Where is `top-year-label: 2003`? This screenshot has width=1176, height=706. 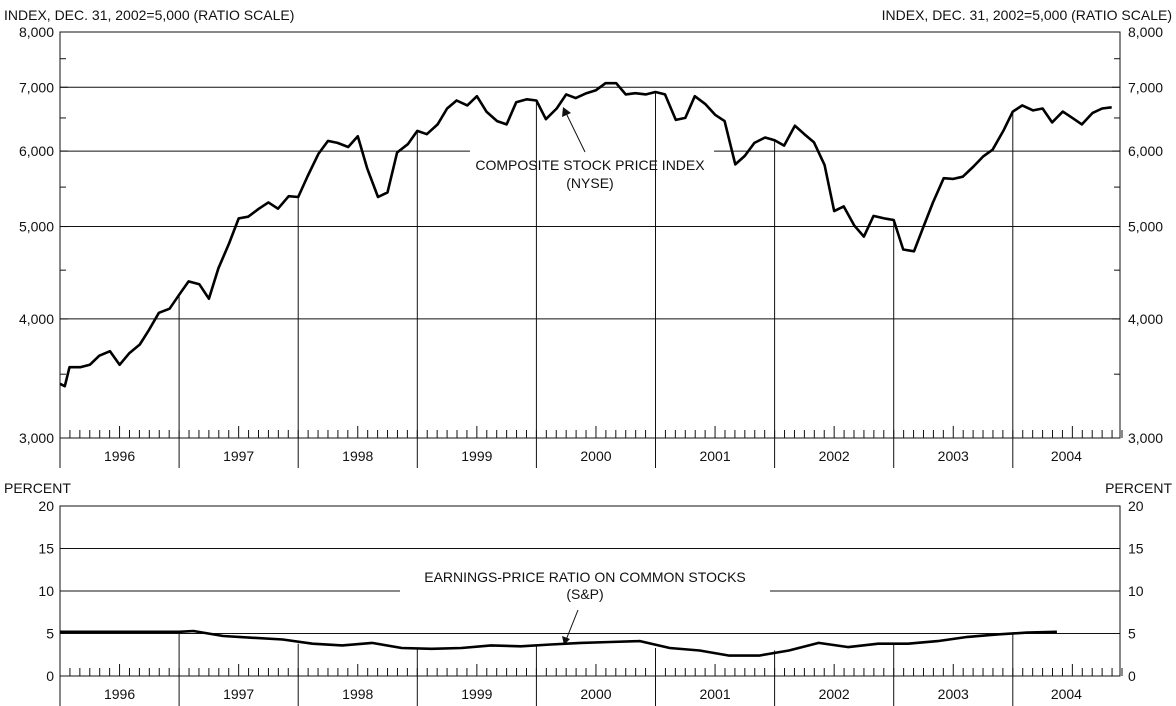 top-year-label: 2003 is located at coordinates (953, 456).